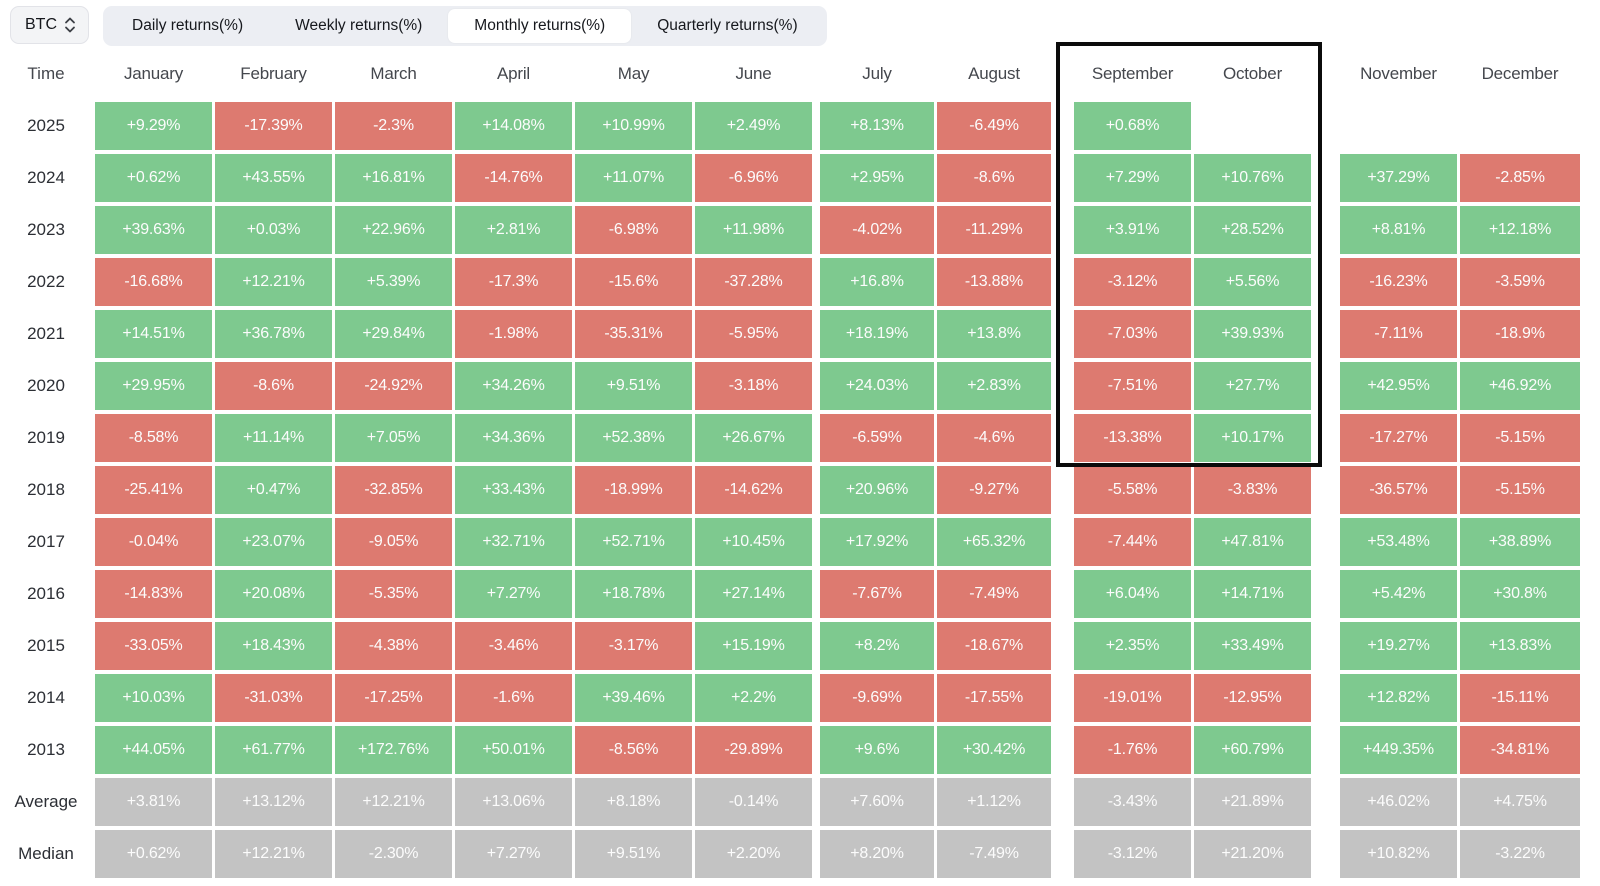  Describe the element at coordinates (633, 126) in the screenshot. I see `return-cell: +10.99%` at that location.